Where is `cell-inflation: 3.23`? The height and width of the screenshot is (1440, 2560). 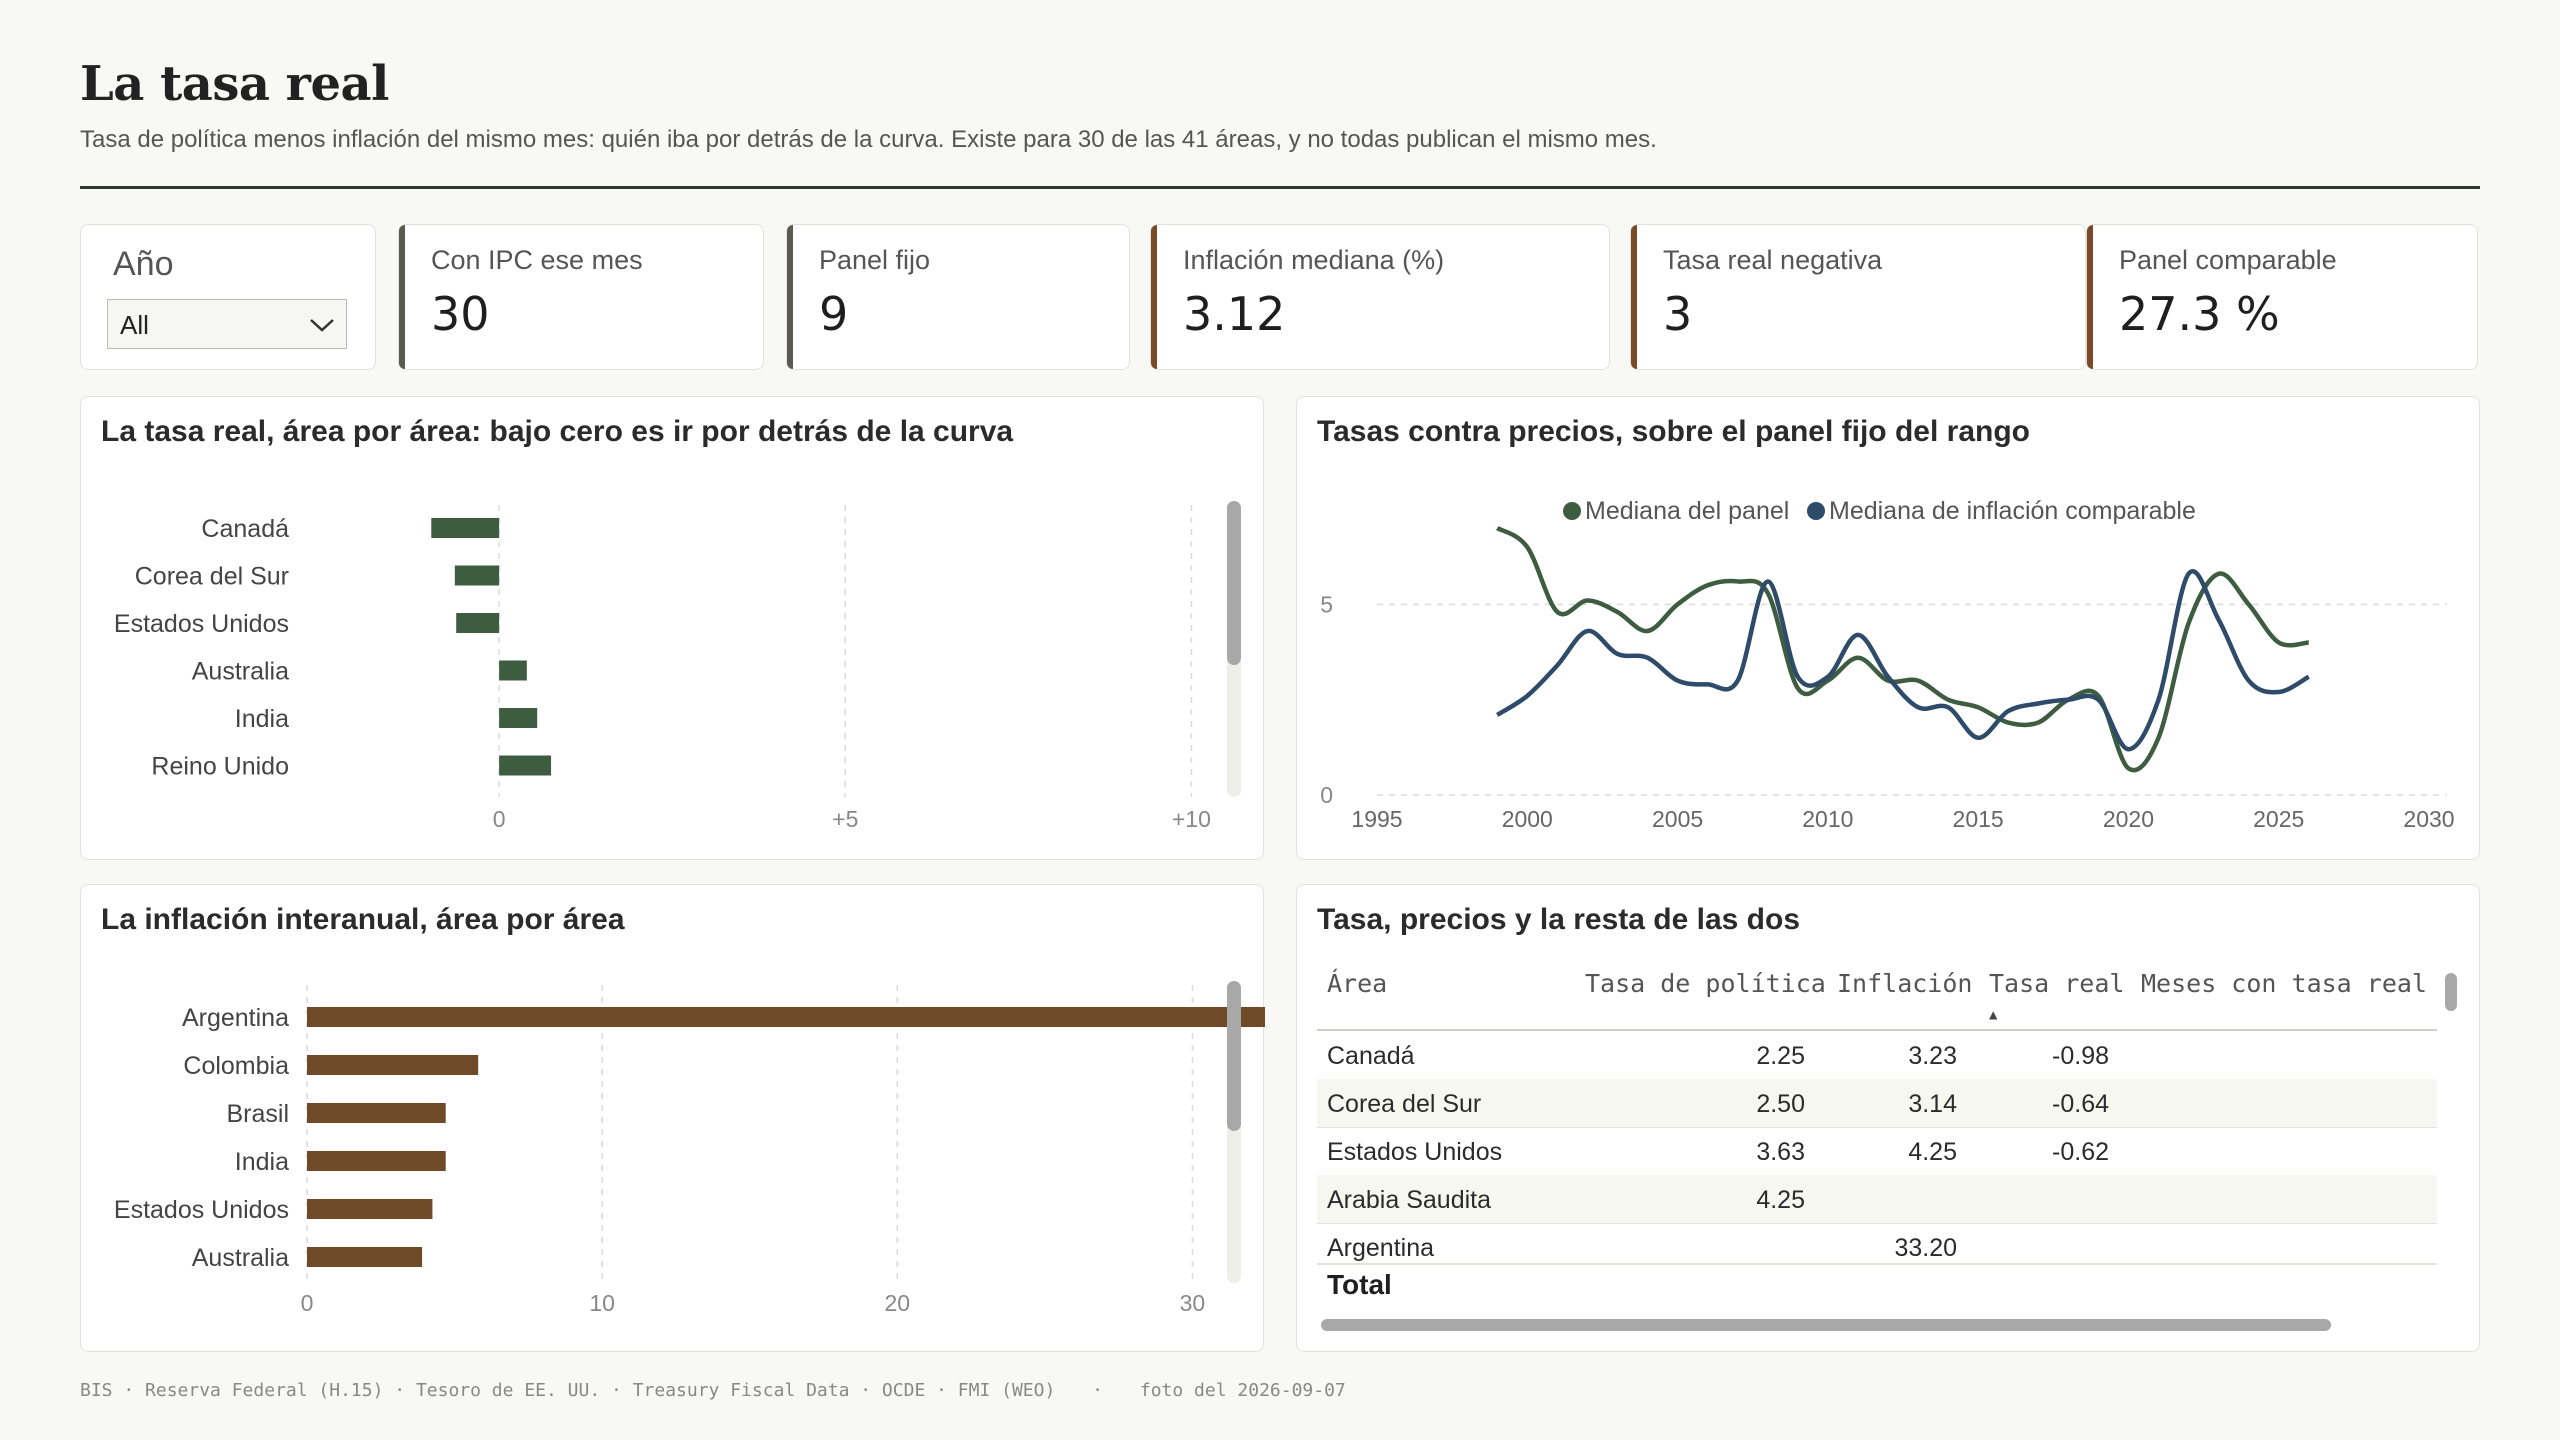
cell-inflation: 3.23 is located at coordinates (1932, 1056).